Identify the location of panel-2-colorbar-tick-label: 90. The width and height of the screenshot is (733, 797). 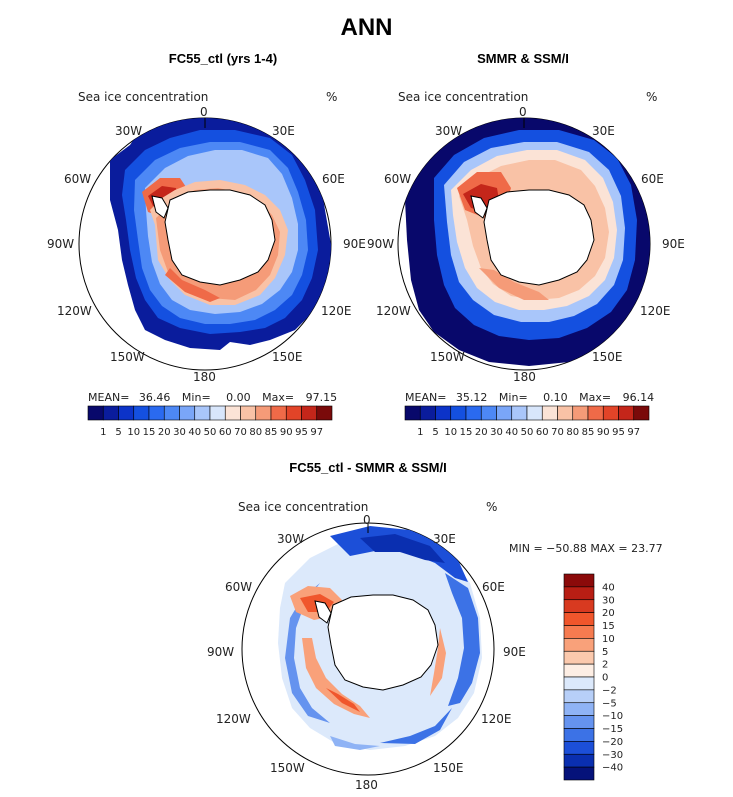
(603, 432).